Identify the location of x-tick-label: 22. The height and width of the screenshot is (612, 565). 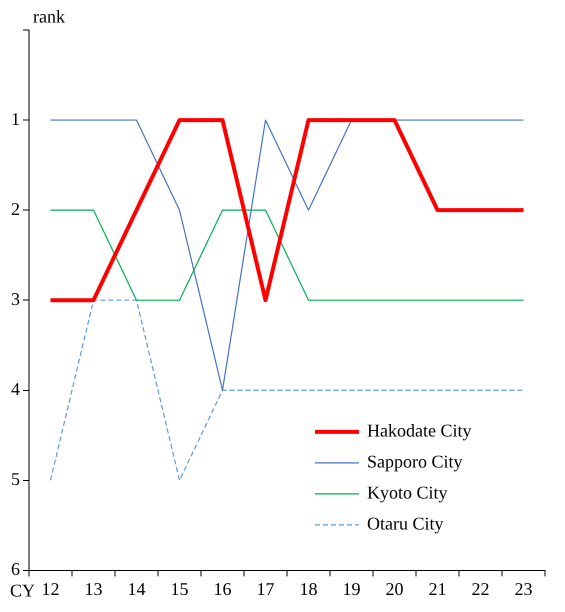
(481, 588).